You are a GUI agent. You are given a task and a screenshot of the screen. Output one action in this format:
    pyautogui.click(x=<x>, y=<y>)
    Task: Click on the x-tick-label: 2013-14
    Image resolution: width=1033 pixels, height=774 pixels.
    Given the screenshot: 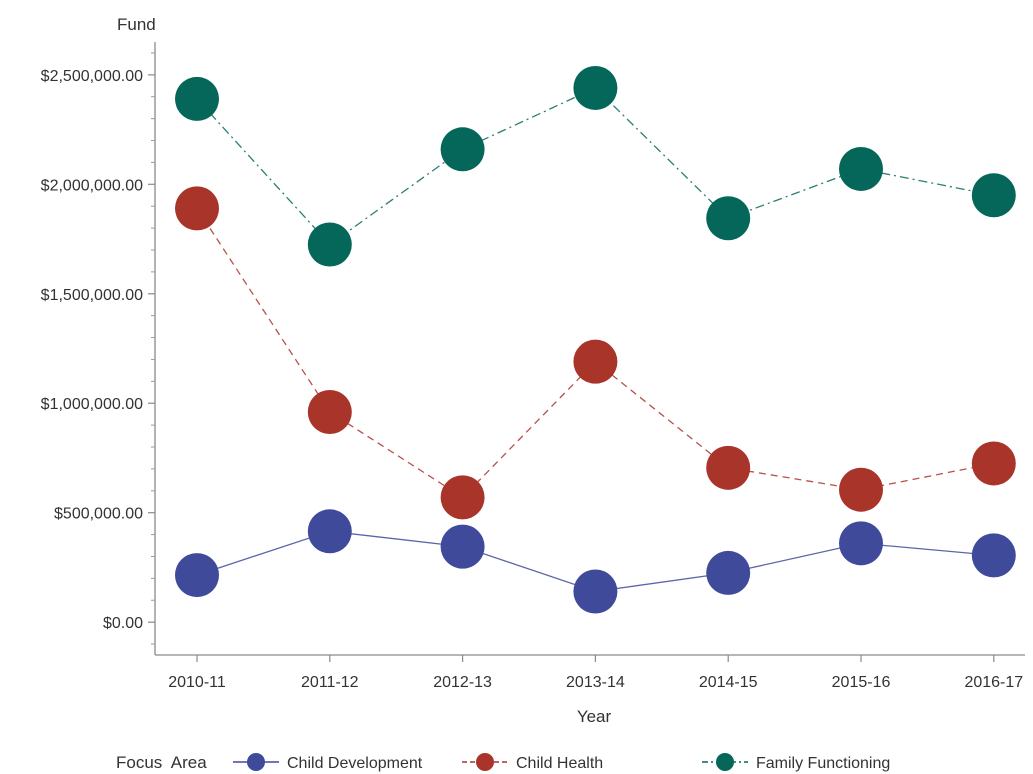 What is the action you would take?
    pyautogui.click(x=595, y=682)
    